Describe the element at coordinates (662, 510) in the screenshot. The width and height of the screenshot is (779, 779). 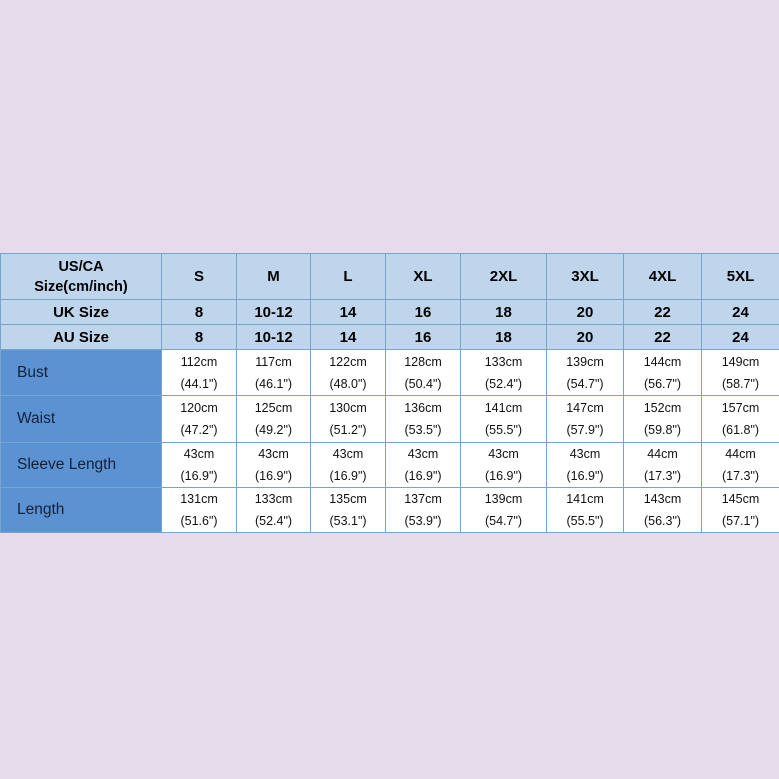
I see `measurement-cell: 143cm (56.3")` at that location.